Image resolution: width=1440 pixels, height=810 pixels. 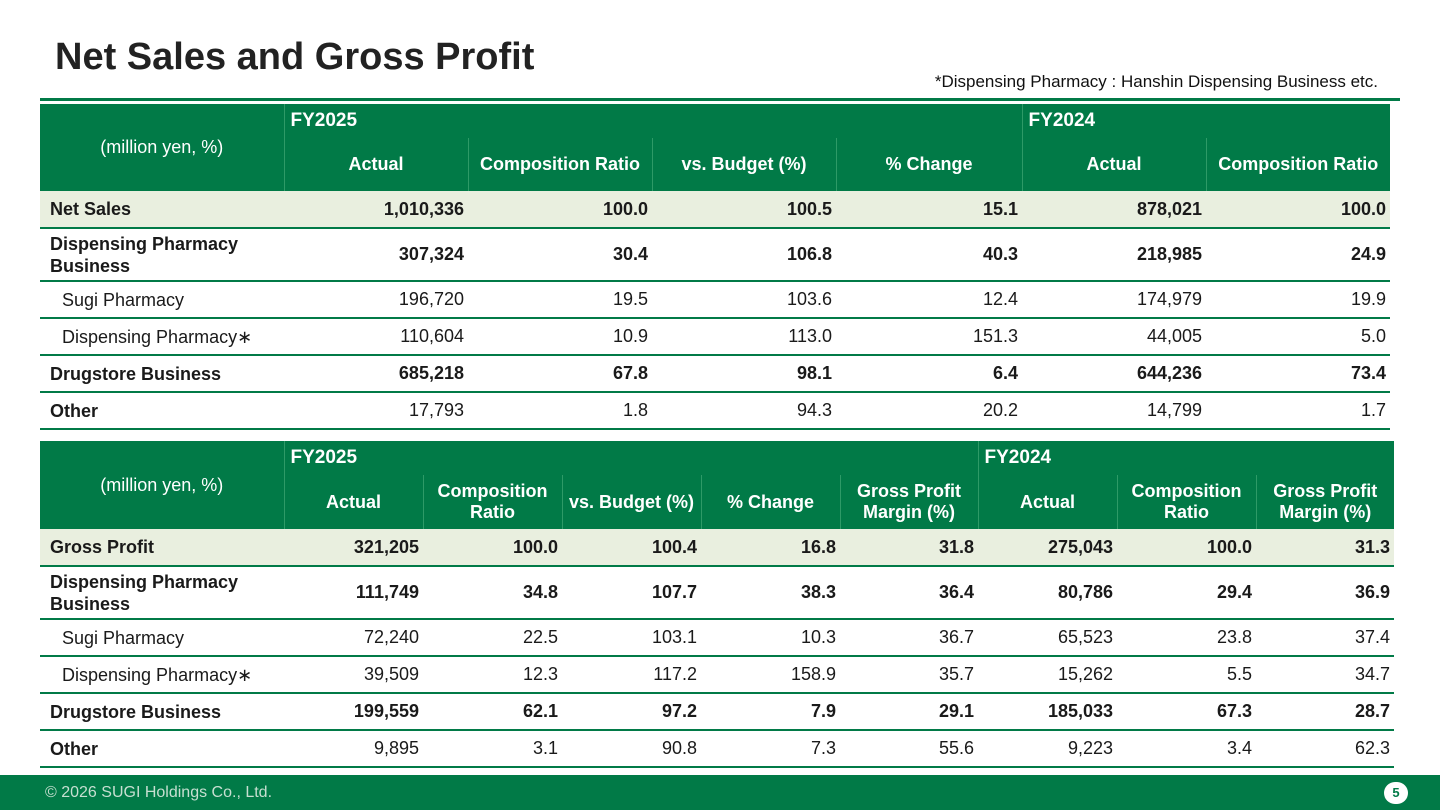 What do you see at coordinates (1325, 548) in the screenshot?
I see `cell: 31.3` at bounding box center [1325, 548].